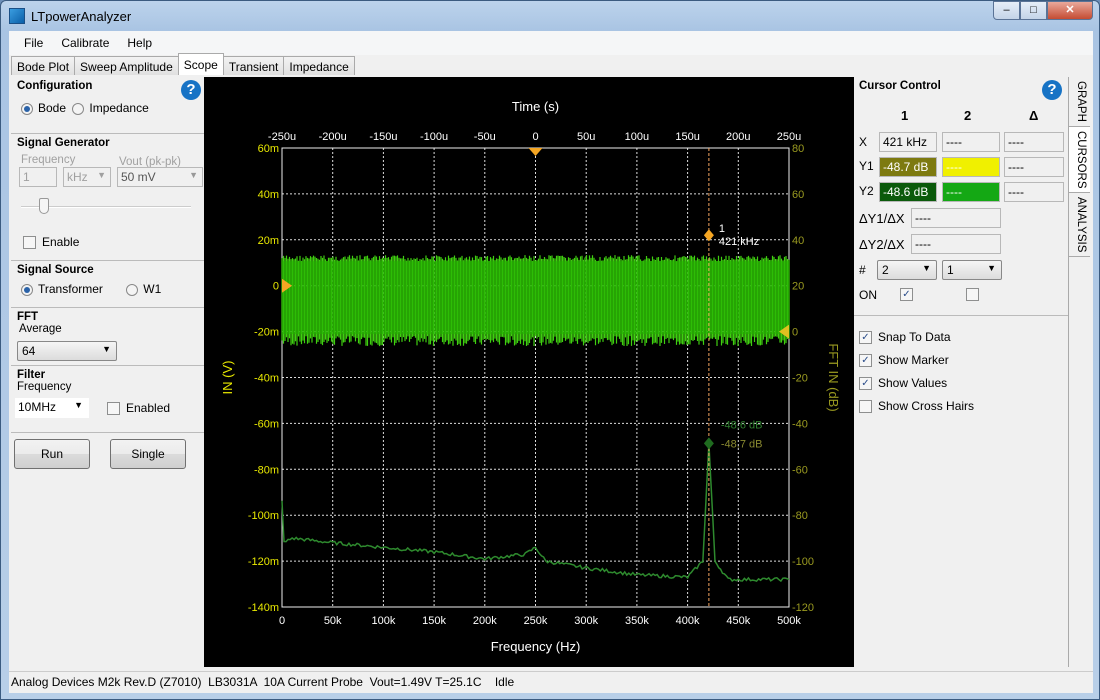 The width and height of the screenshot is (1100, 700). I want to click on option-label: Show Values, so click(913, 383).